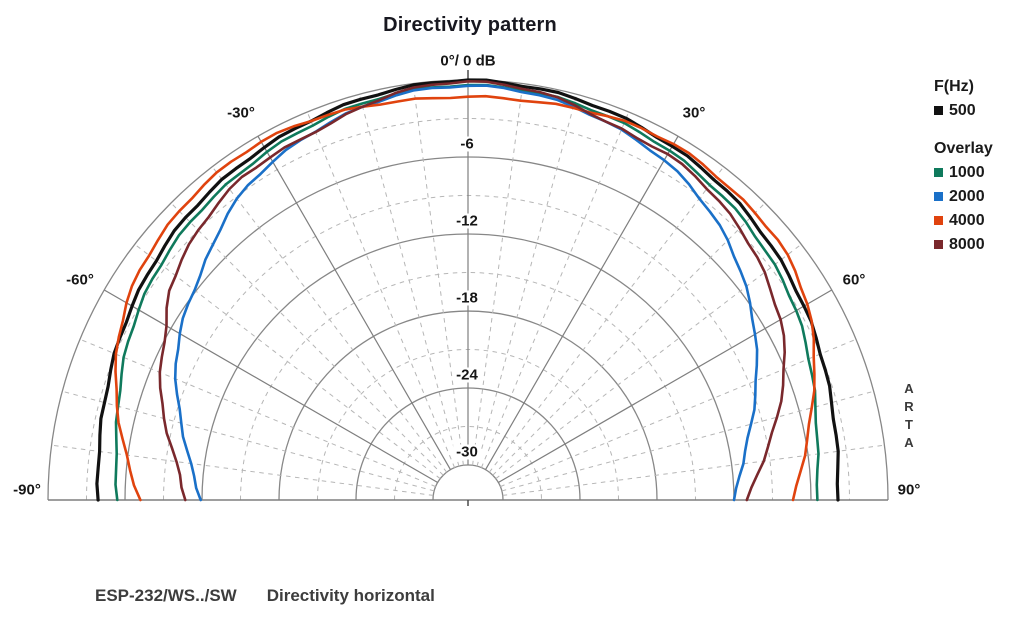 The height and width of the screenshot is (618, 1024). Describe the element at coordinates (854, 280) in the screenshot. I see `angle-label-60: 60°` at that location.